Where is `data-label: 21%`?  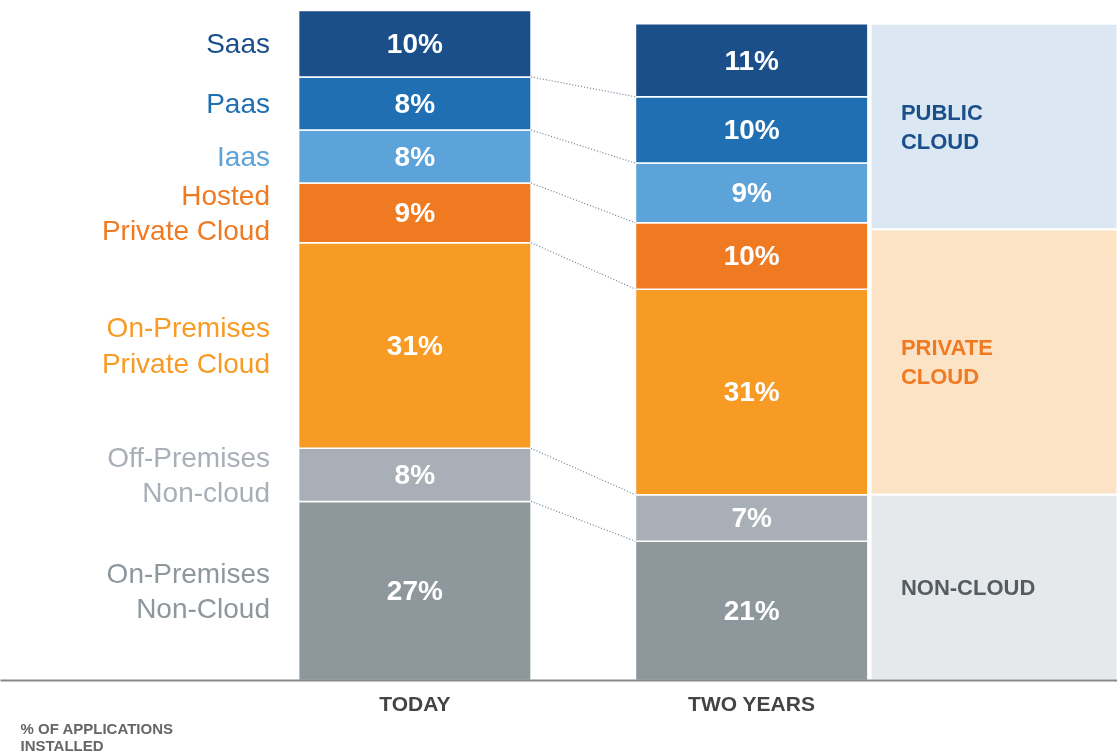 data-label: 21% is located at coordinates (751, 611).